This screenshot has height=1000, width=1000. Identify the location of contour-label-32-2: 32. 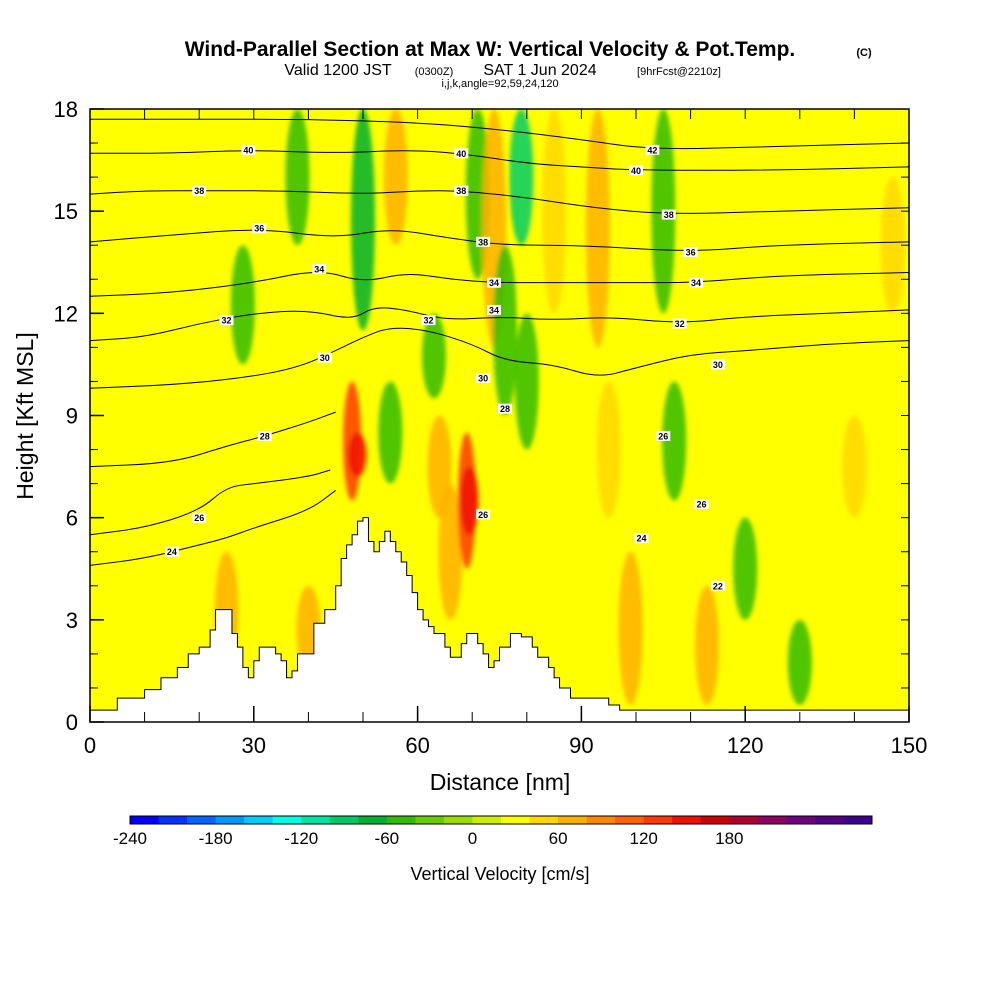
(680, 324).